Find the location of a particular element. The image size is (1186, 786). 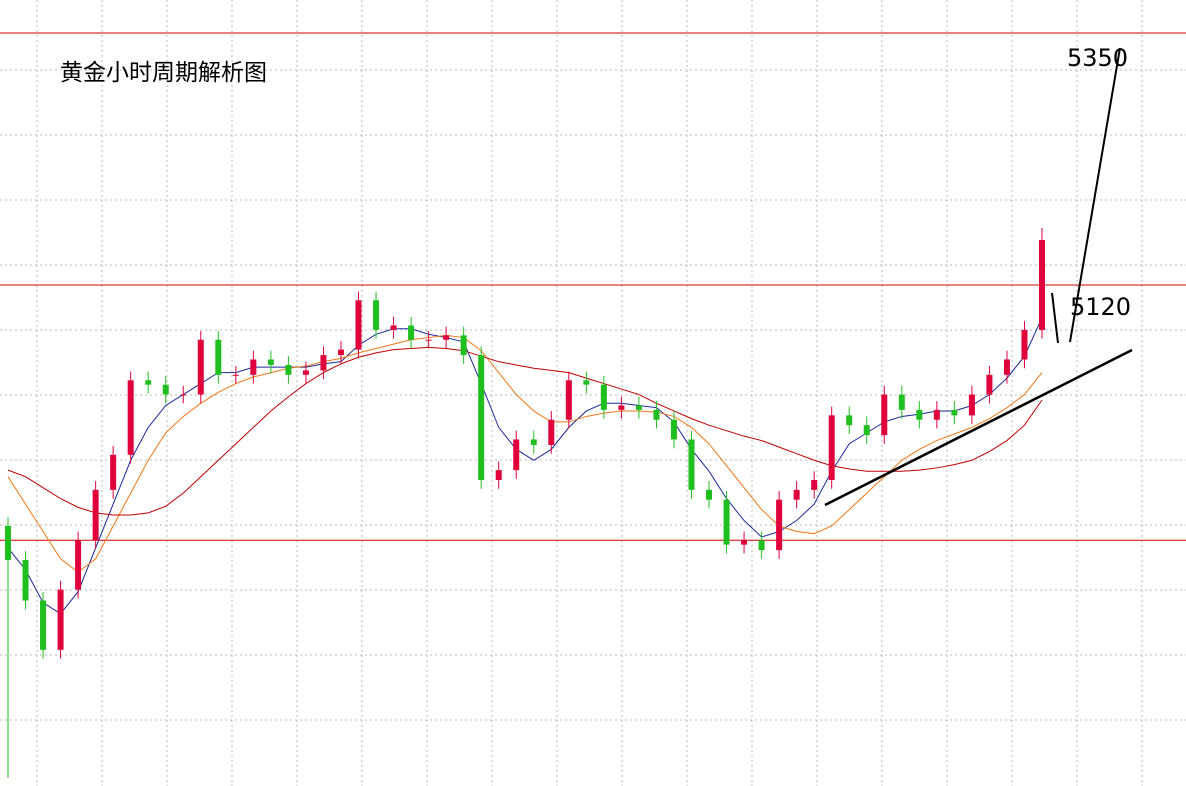

annotation: 5120 is located at coordinates (1100, 307).